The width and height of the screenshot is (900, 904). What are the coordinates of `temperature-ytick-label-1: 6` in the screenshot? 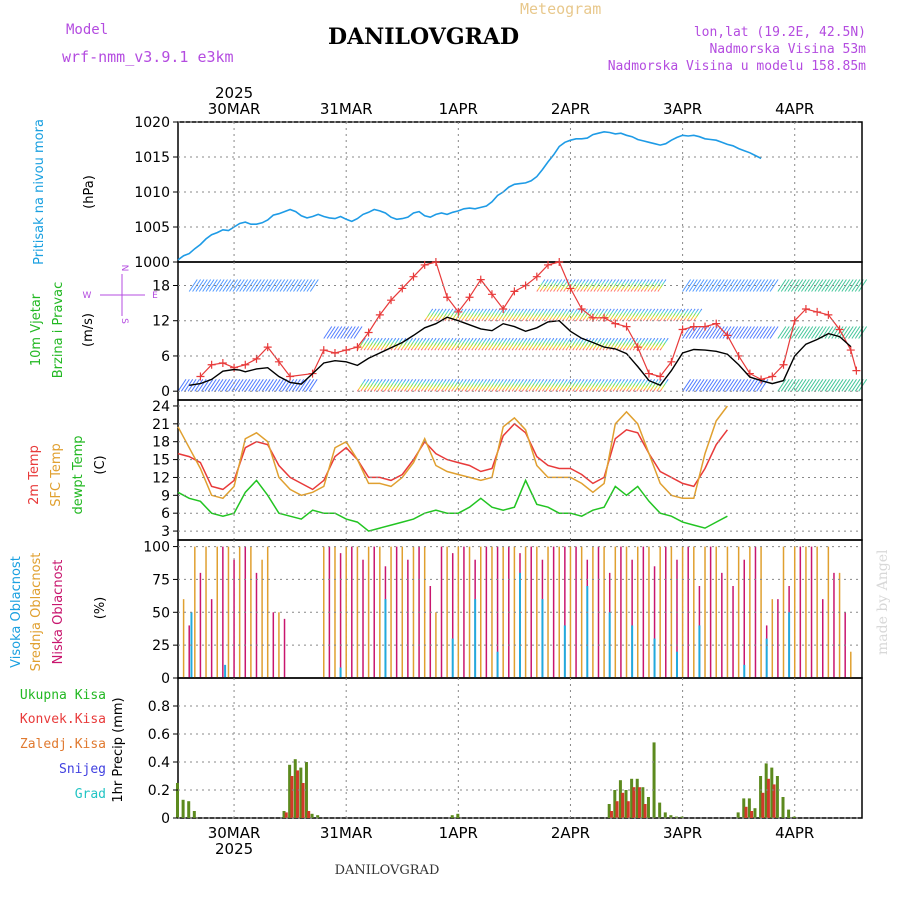 It's located at (165, 514).